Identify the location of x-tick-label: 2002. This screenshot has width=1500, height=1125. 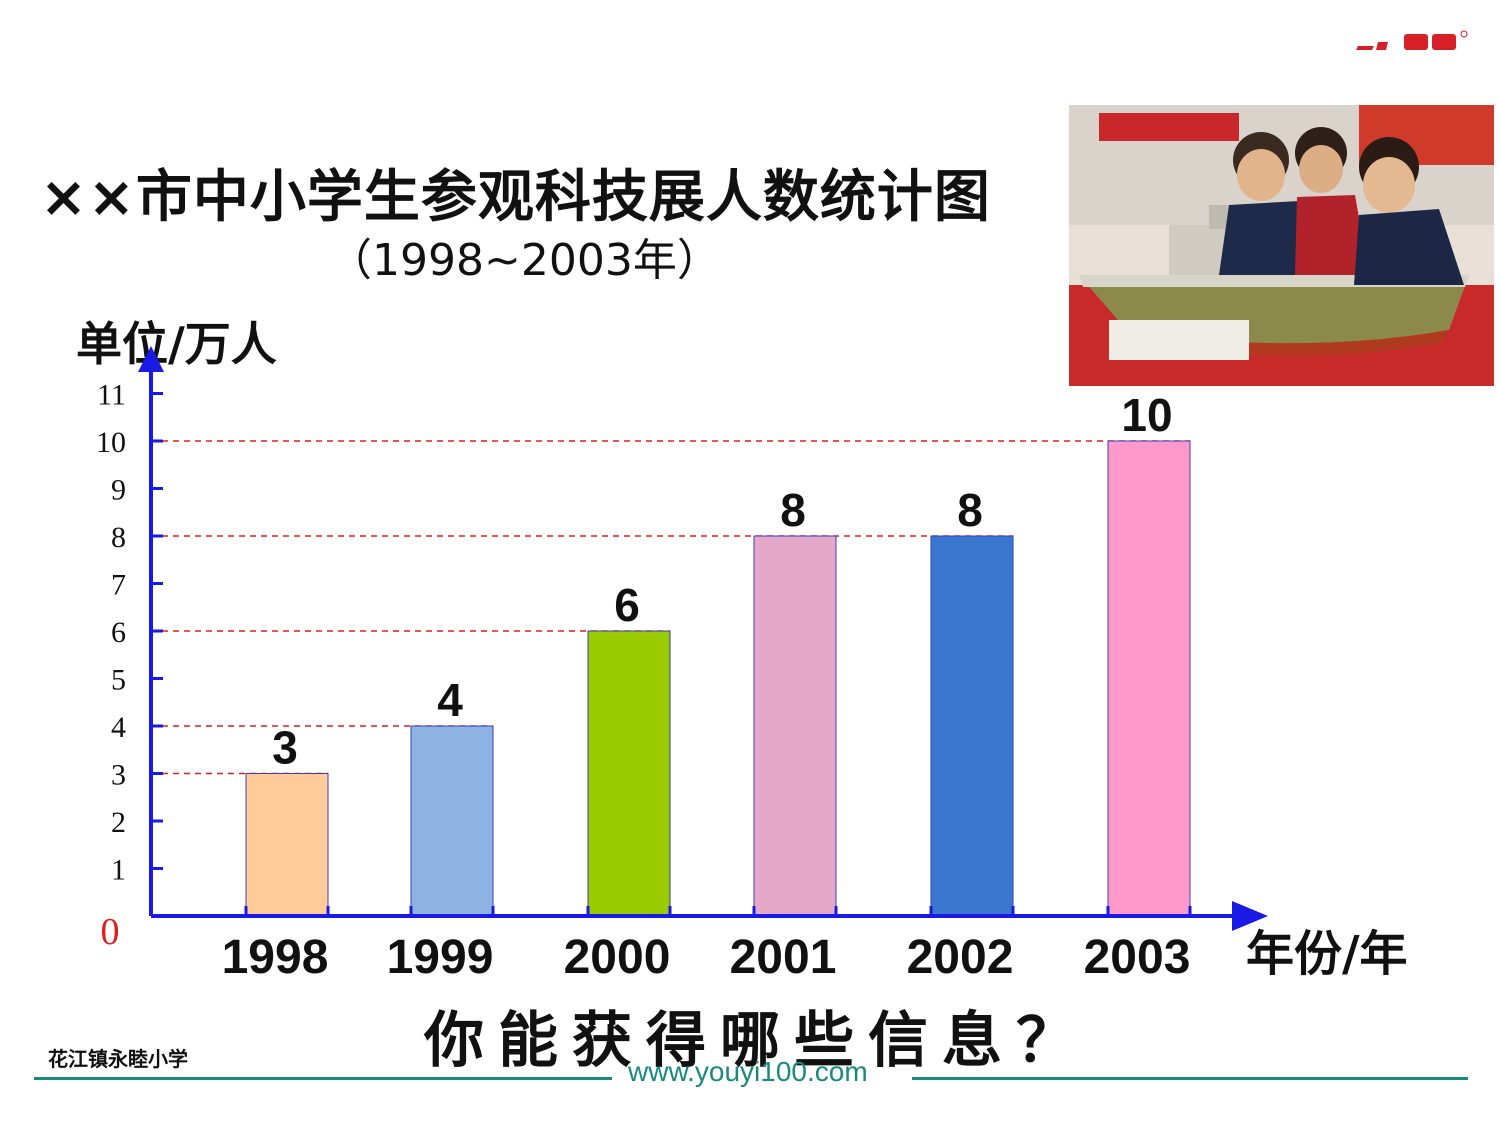
(960, 957).